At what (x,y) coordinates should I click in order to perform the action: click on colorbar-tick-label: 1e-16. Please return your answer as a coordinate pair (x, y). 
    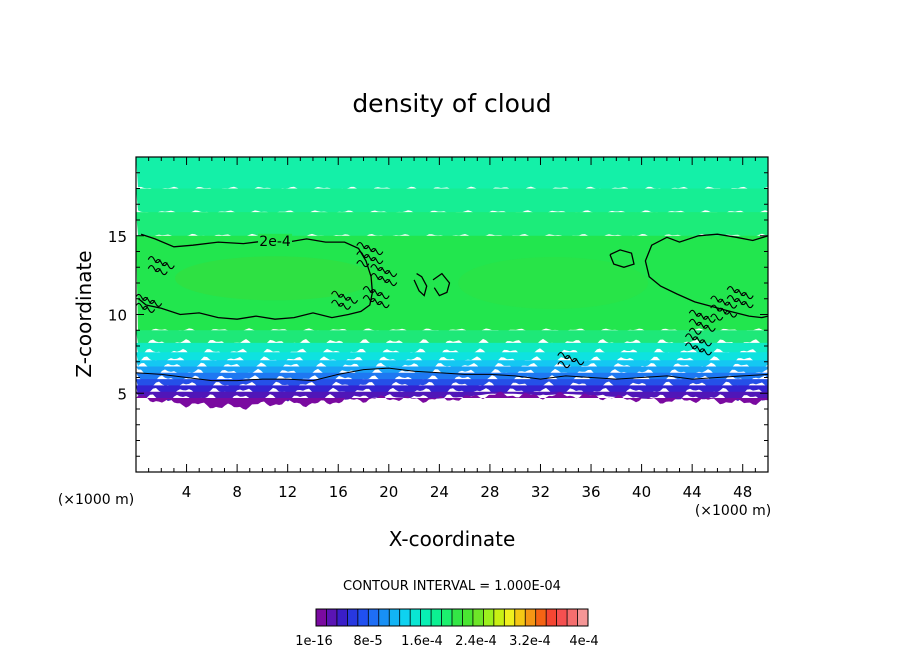
    Looking at the image, I should click on (314, 641).